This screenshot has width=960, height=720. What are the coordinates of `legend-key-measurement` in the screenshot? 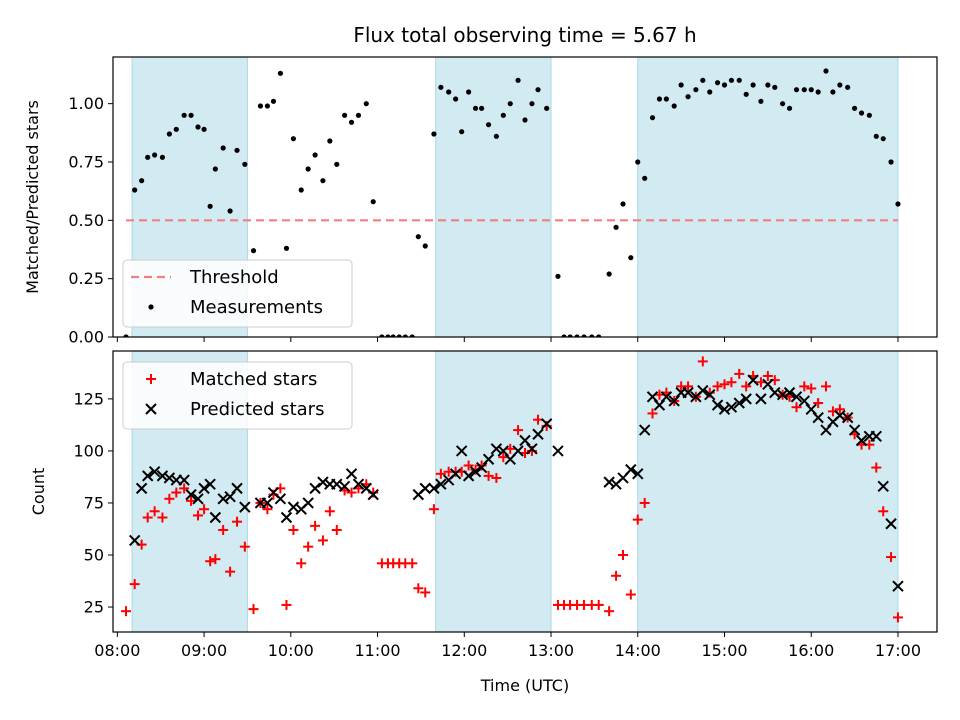 It's located at (151, 307).